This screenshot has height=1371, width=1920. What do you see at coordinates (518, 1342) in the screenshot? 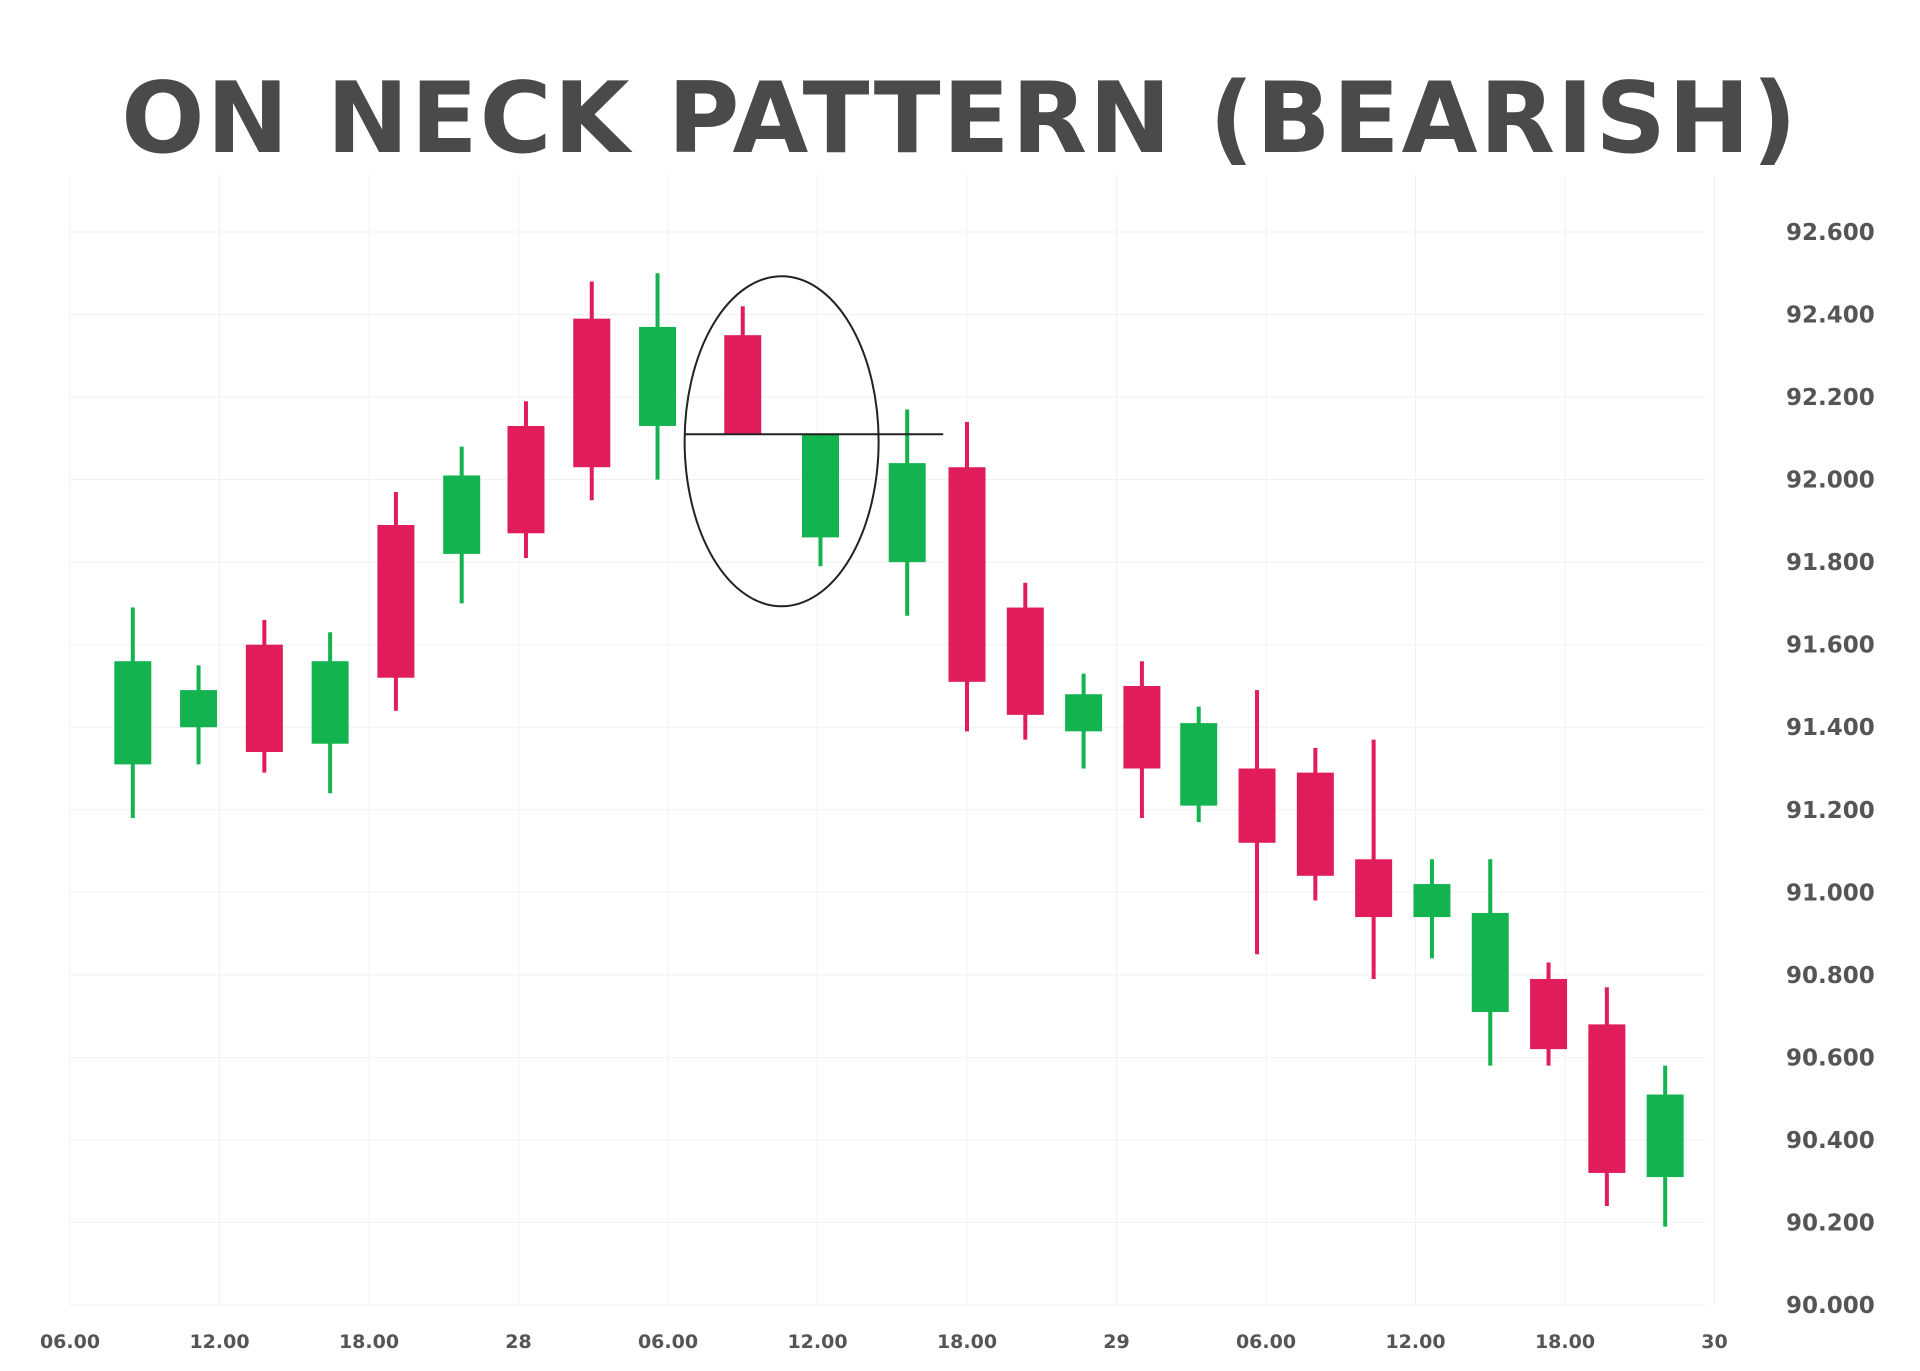
I see `x-tick-label: 28` at bounding box center [518, 1342].